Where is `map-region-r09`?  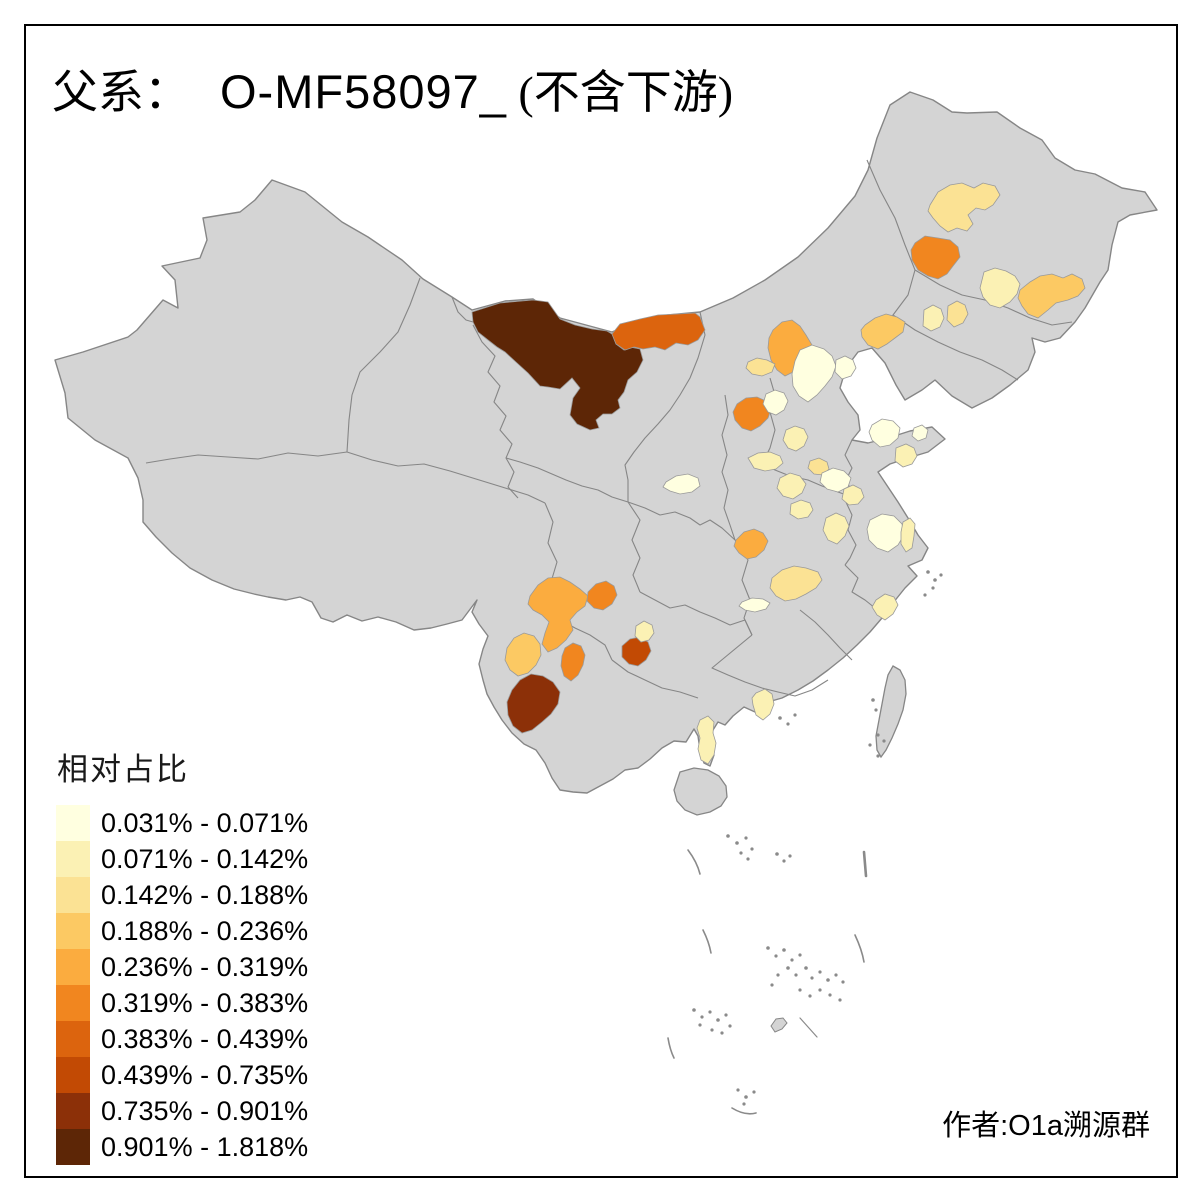 map-region-r09 is located at coordinates (957, 314).